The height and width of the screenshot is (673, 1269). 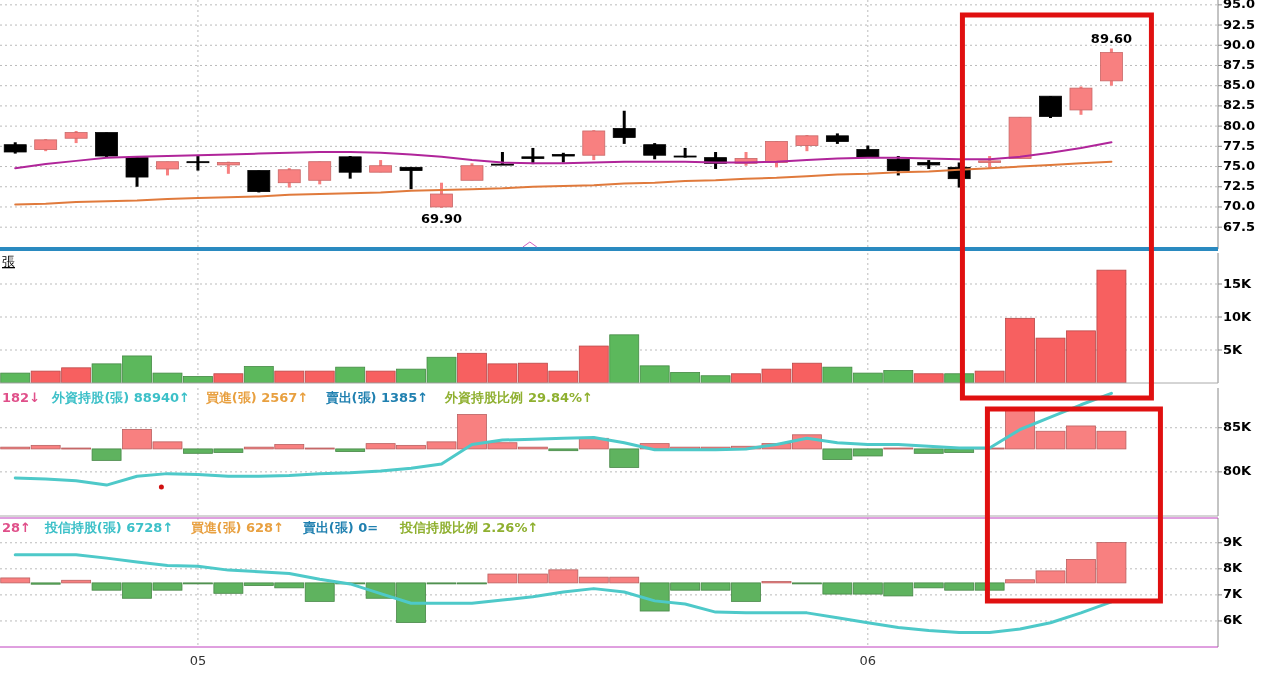 What do you see at coordinates (198, 660) in the screenshot?
I see `x-tick-label: 05` at bounding box center [198, 660].